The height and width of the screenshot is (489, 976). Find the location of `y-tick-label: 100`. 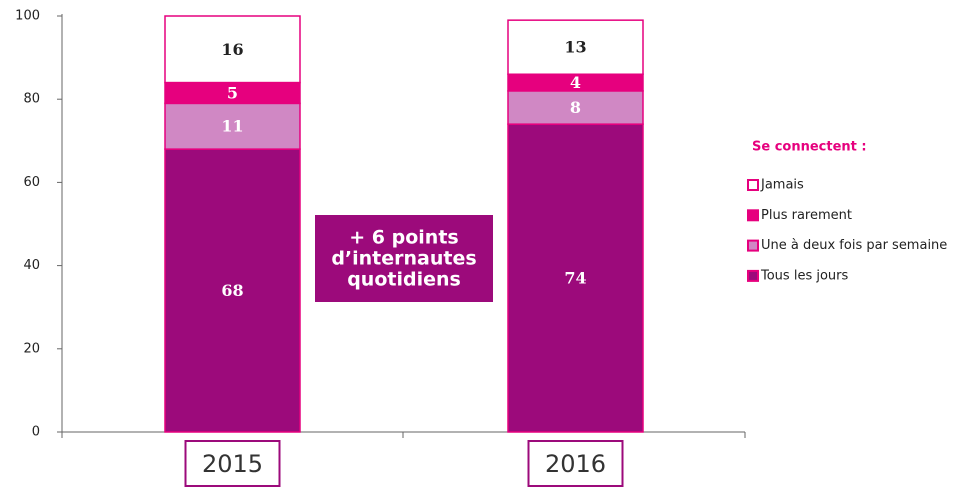

y-tick-label: 100 is located at coordinates (27, 16).